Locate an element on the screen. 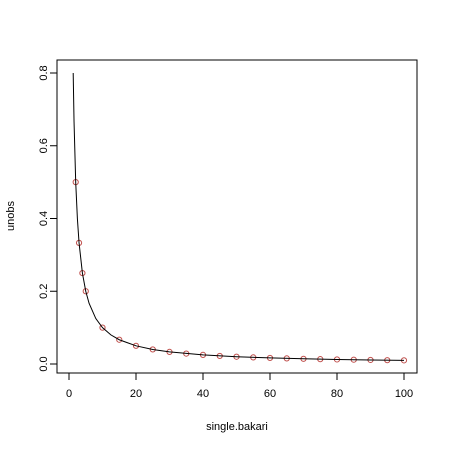 The height and width of the screenshot is (449, 450). y-tick-label: 0.8 is located at coordinates (44, 72).